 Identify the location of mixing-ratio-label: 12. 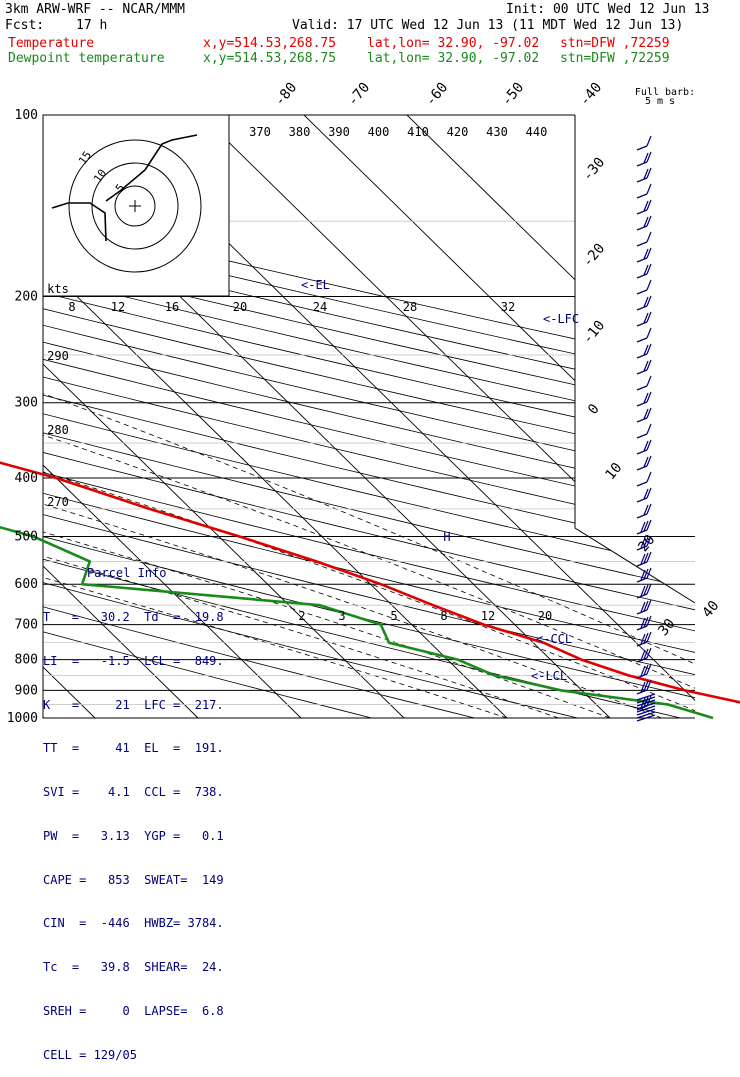
(488, 616).